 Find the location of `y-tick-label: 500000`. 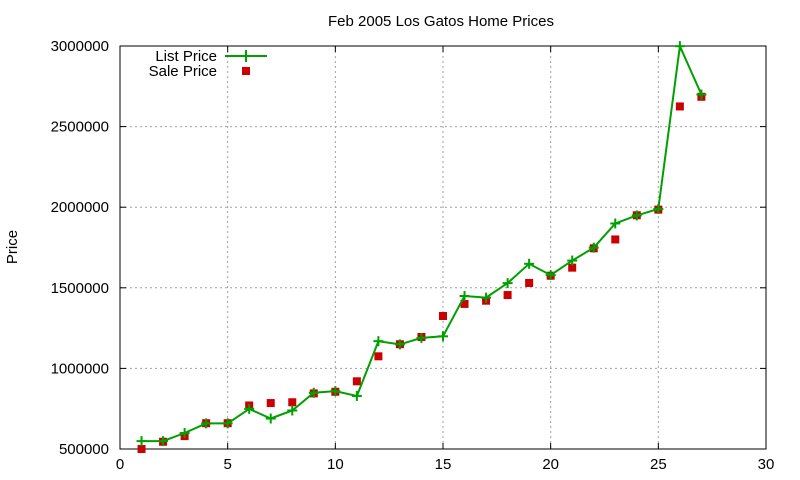

y-tick-label: 500000 is located at coordinates (84, 449).